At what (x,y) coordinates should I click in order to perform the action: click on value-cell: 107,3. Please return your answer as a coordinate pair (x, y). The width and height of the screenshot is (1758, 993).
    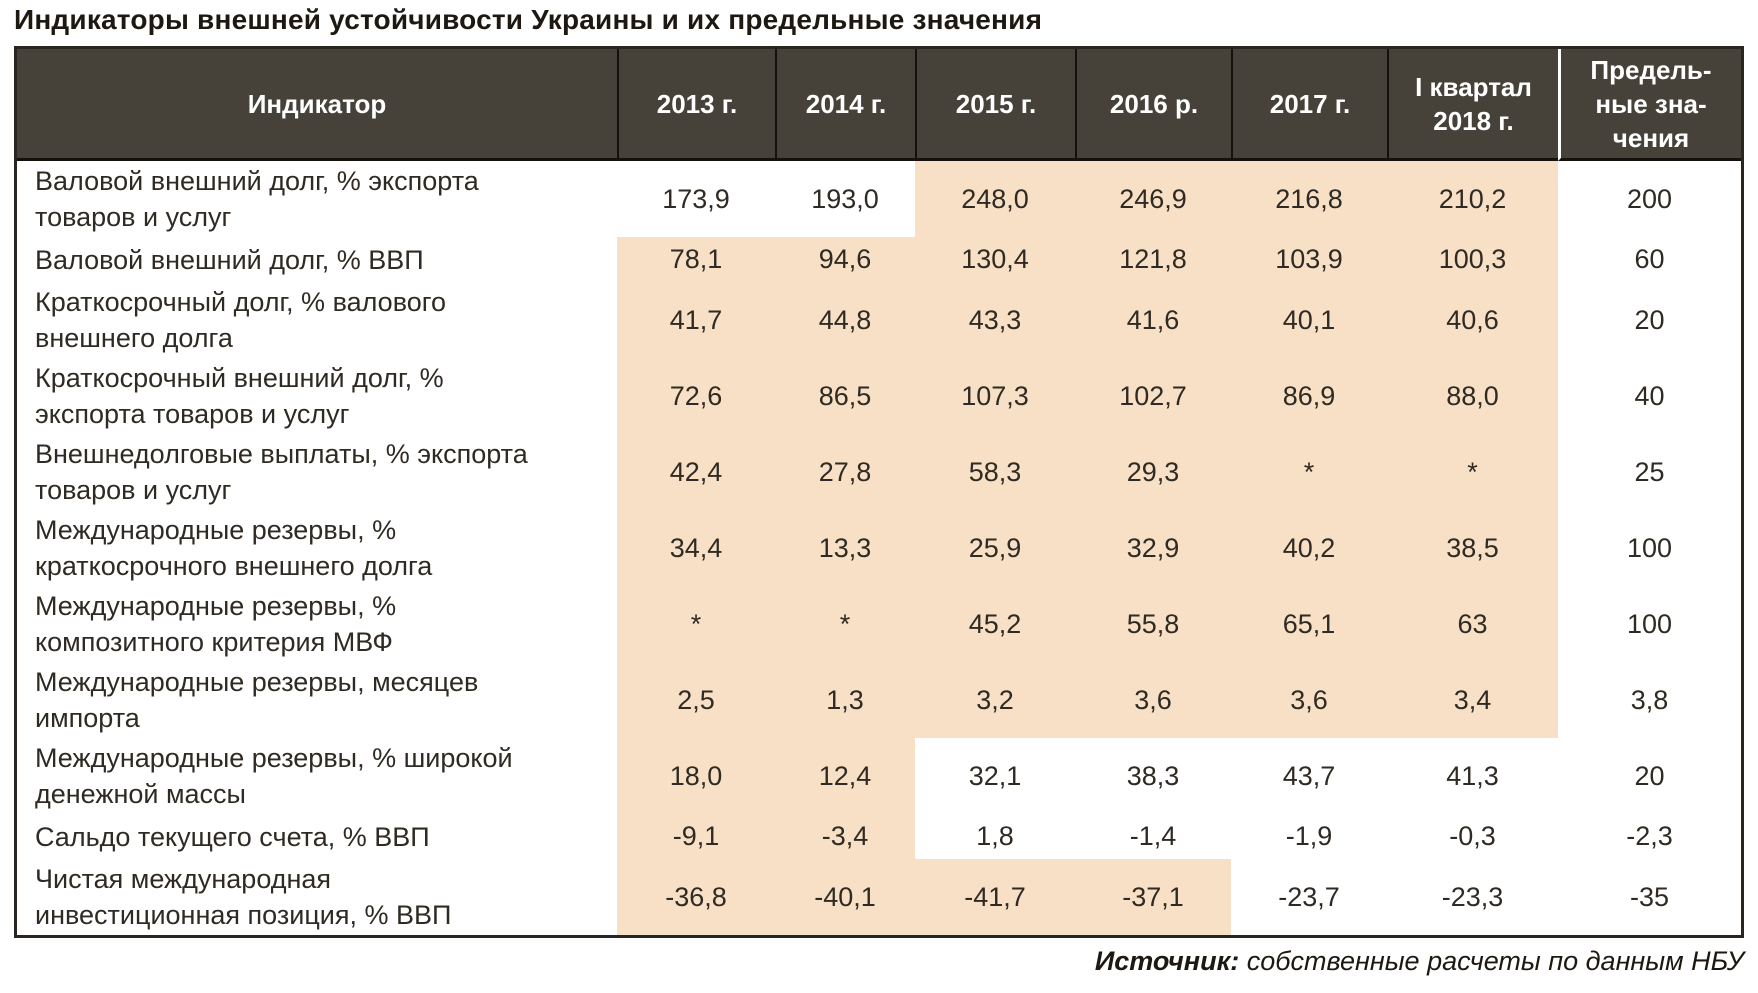
    Looking at the image, I should click on (995, 396).